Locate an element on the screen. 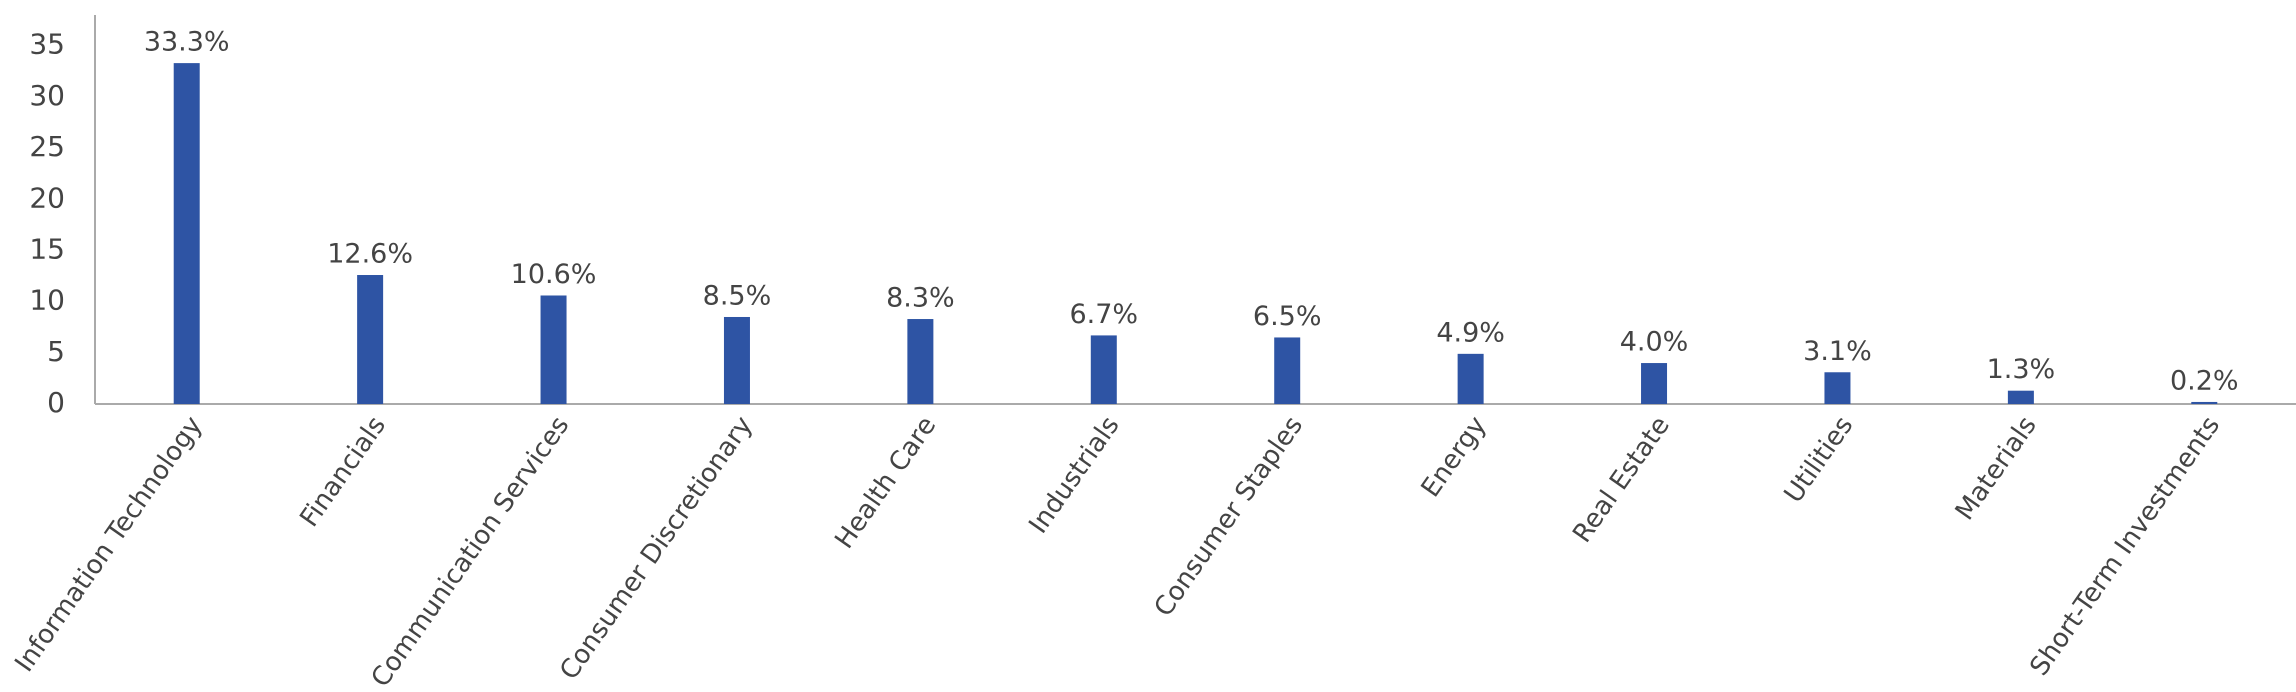 The image size is (2296, 692). y-tick-label: 10 is located at coordinates (47, 300).